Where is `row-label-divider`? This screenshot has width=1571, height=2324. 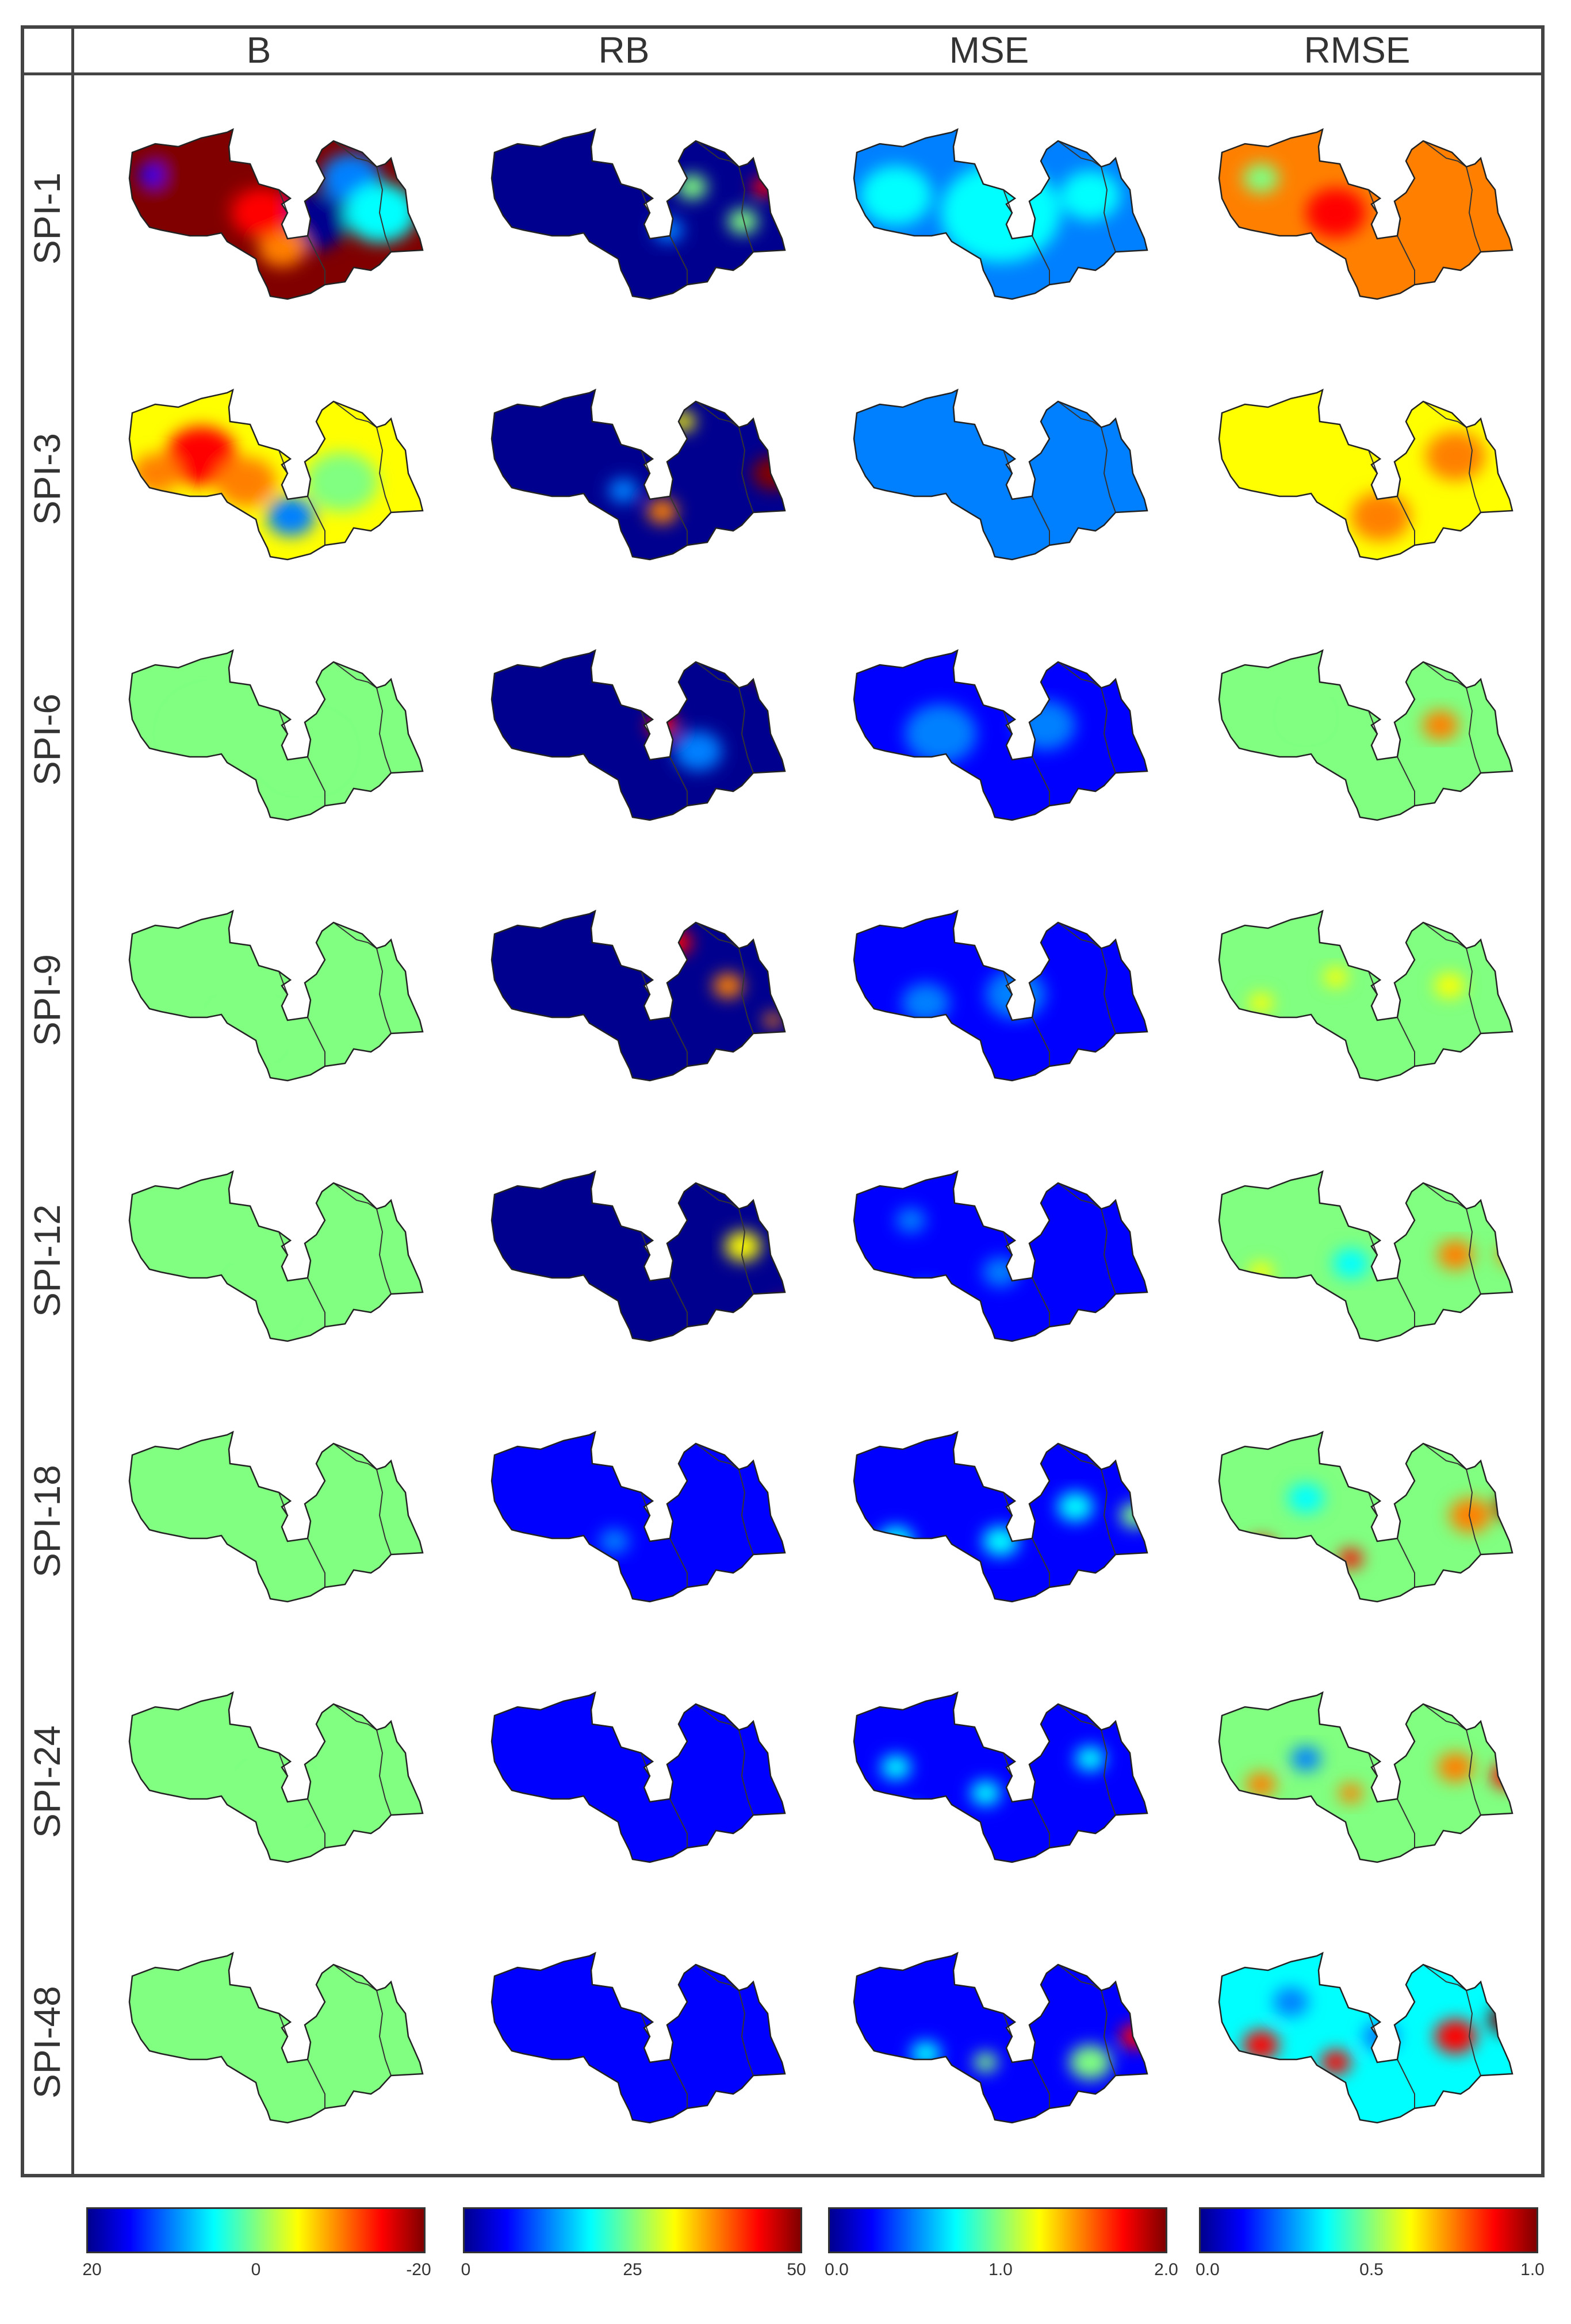
row-label-divider is located at coordinates (72, 1101).